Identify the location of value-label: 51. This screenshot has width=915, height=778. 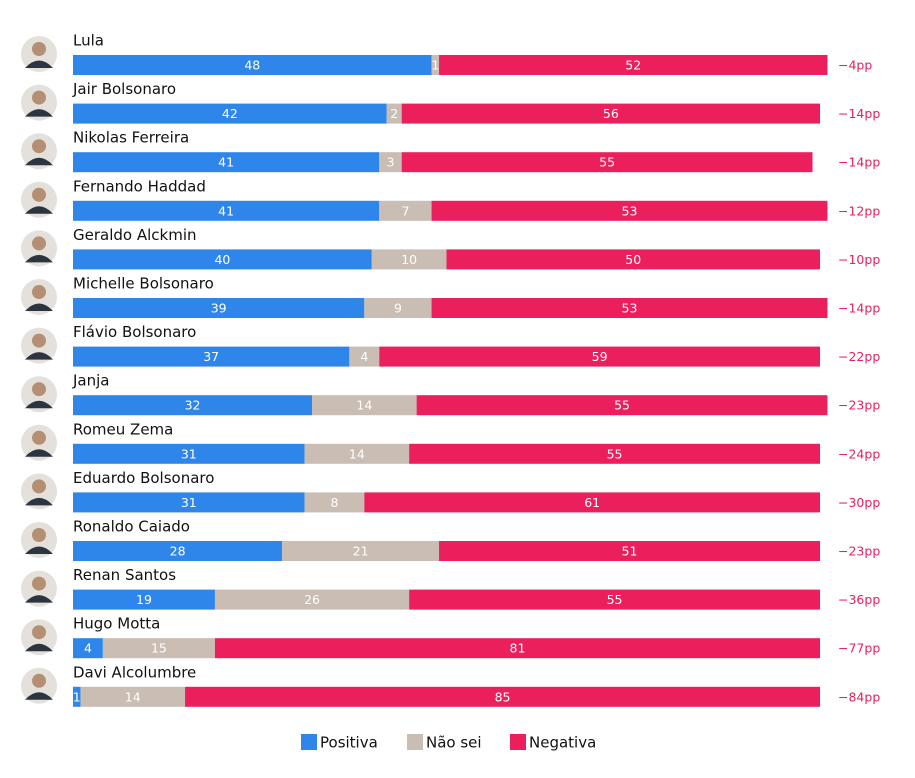
(630, 551).